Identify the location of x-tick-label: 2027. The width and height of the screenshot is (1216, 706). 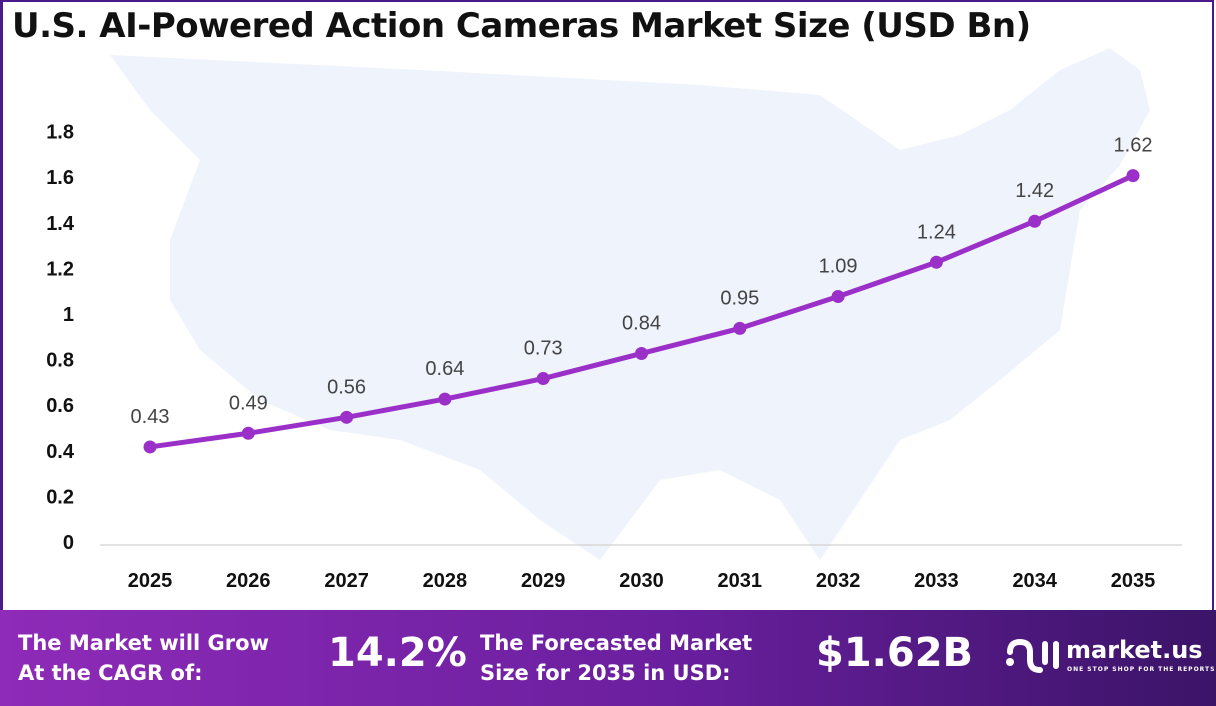
(346, 581).